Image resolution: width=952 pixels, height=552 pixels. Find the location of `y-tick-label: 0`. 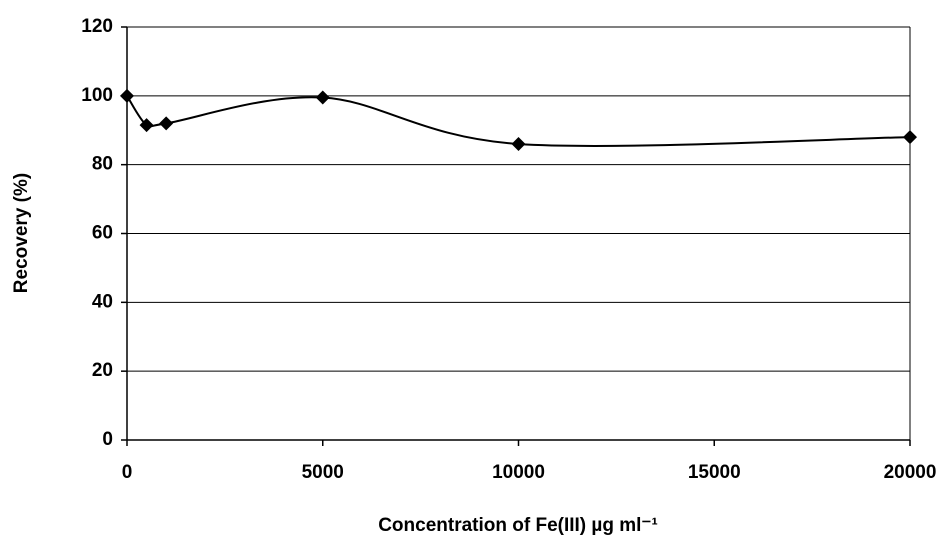

y-tick-label: 0 is located at coordinates (107, 439).